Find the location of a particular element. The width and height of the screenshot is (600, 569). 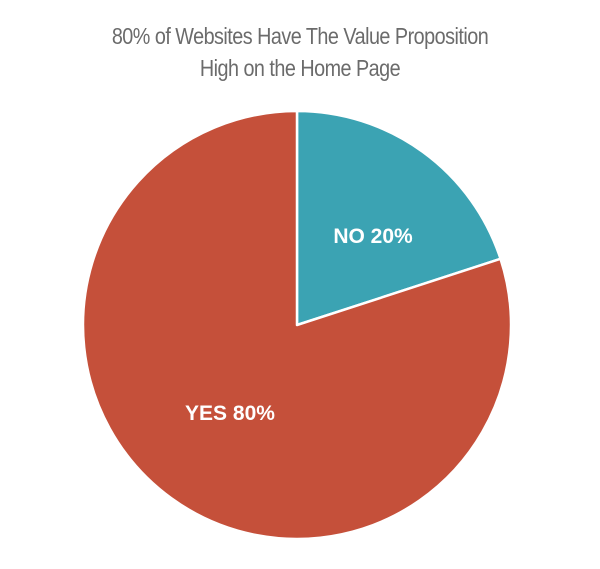

pie-labels: NO 20% YES 80% is located at coordinates (299, 325).